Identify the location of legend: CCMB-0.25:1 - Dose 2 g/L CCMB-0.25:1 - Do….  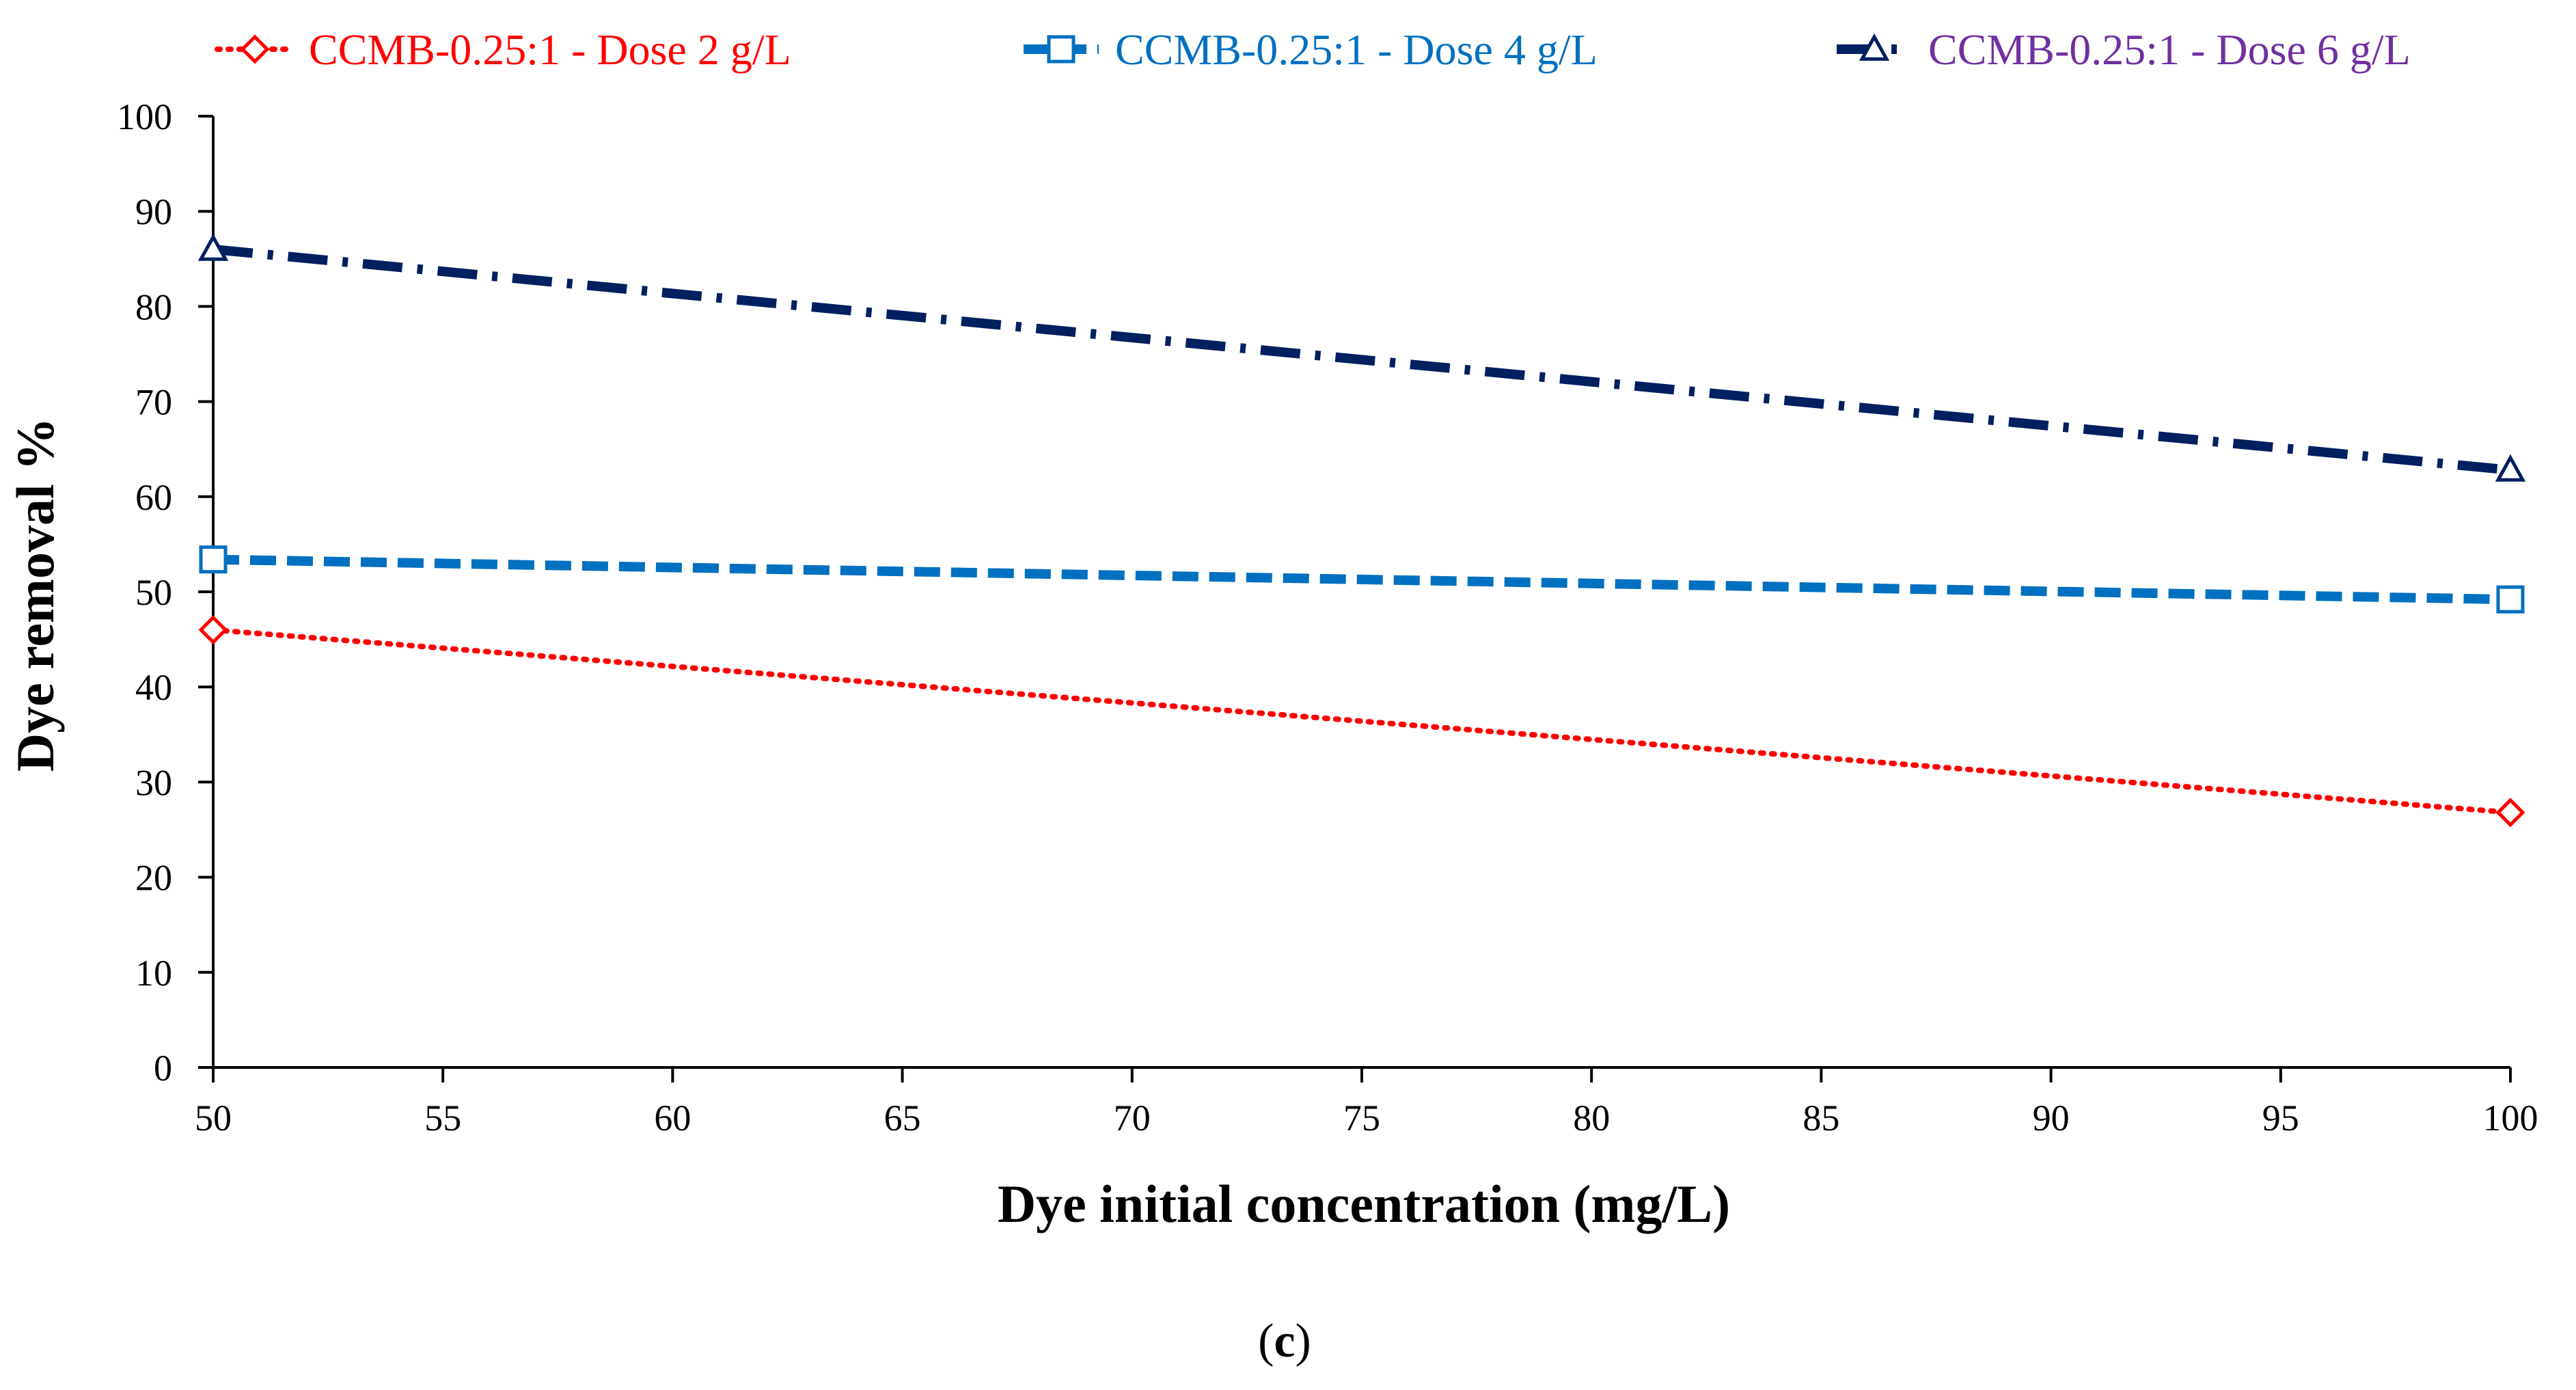
(1313, 49).